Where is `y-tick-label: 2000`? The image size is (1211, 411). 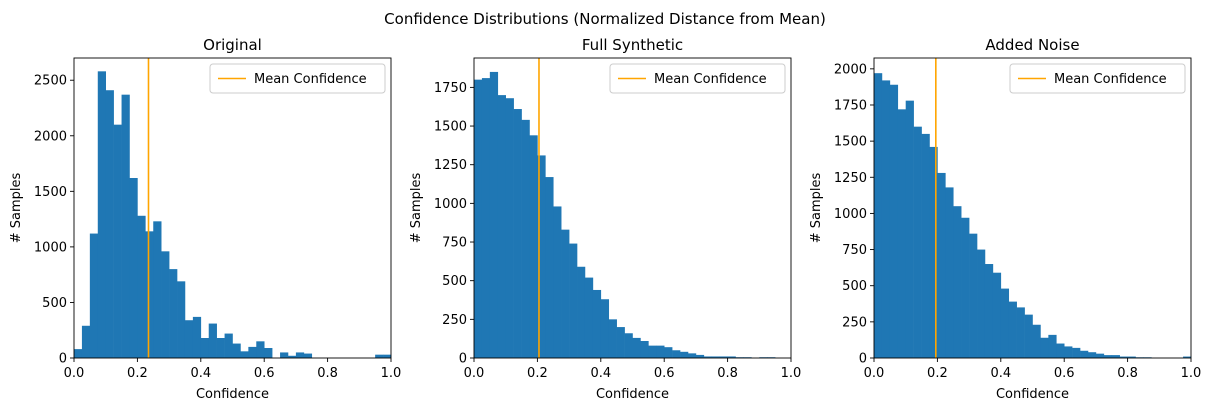
y-tick-label: 2000 is located at coordinates (850, 69).